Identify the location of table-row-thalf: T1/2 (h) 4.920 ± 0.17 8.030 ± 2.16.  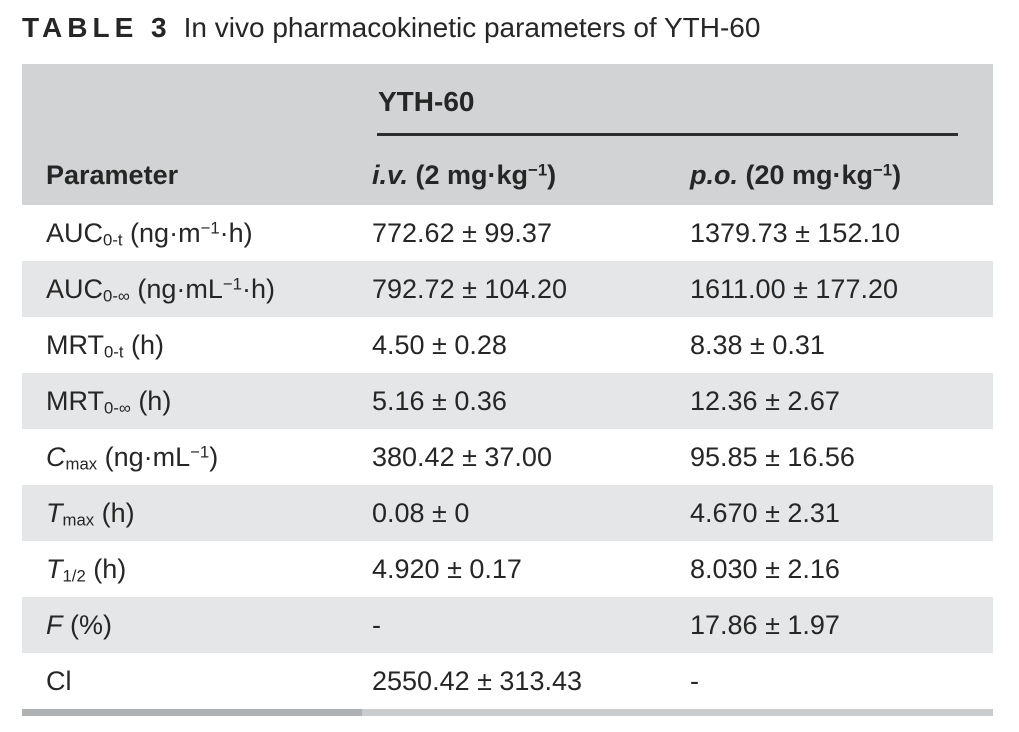
(507, 569).